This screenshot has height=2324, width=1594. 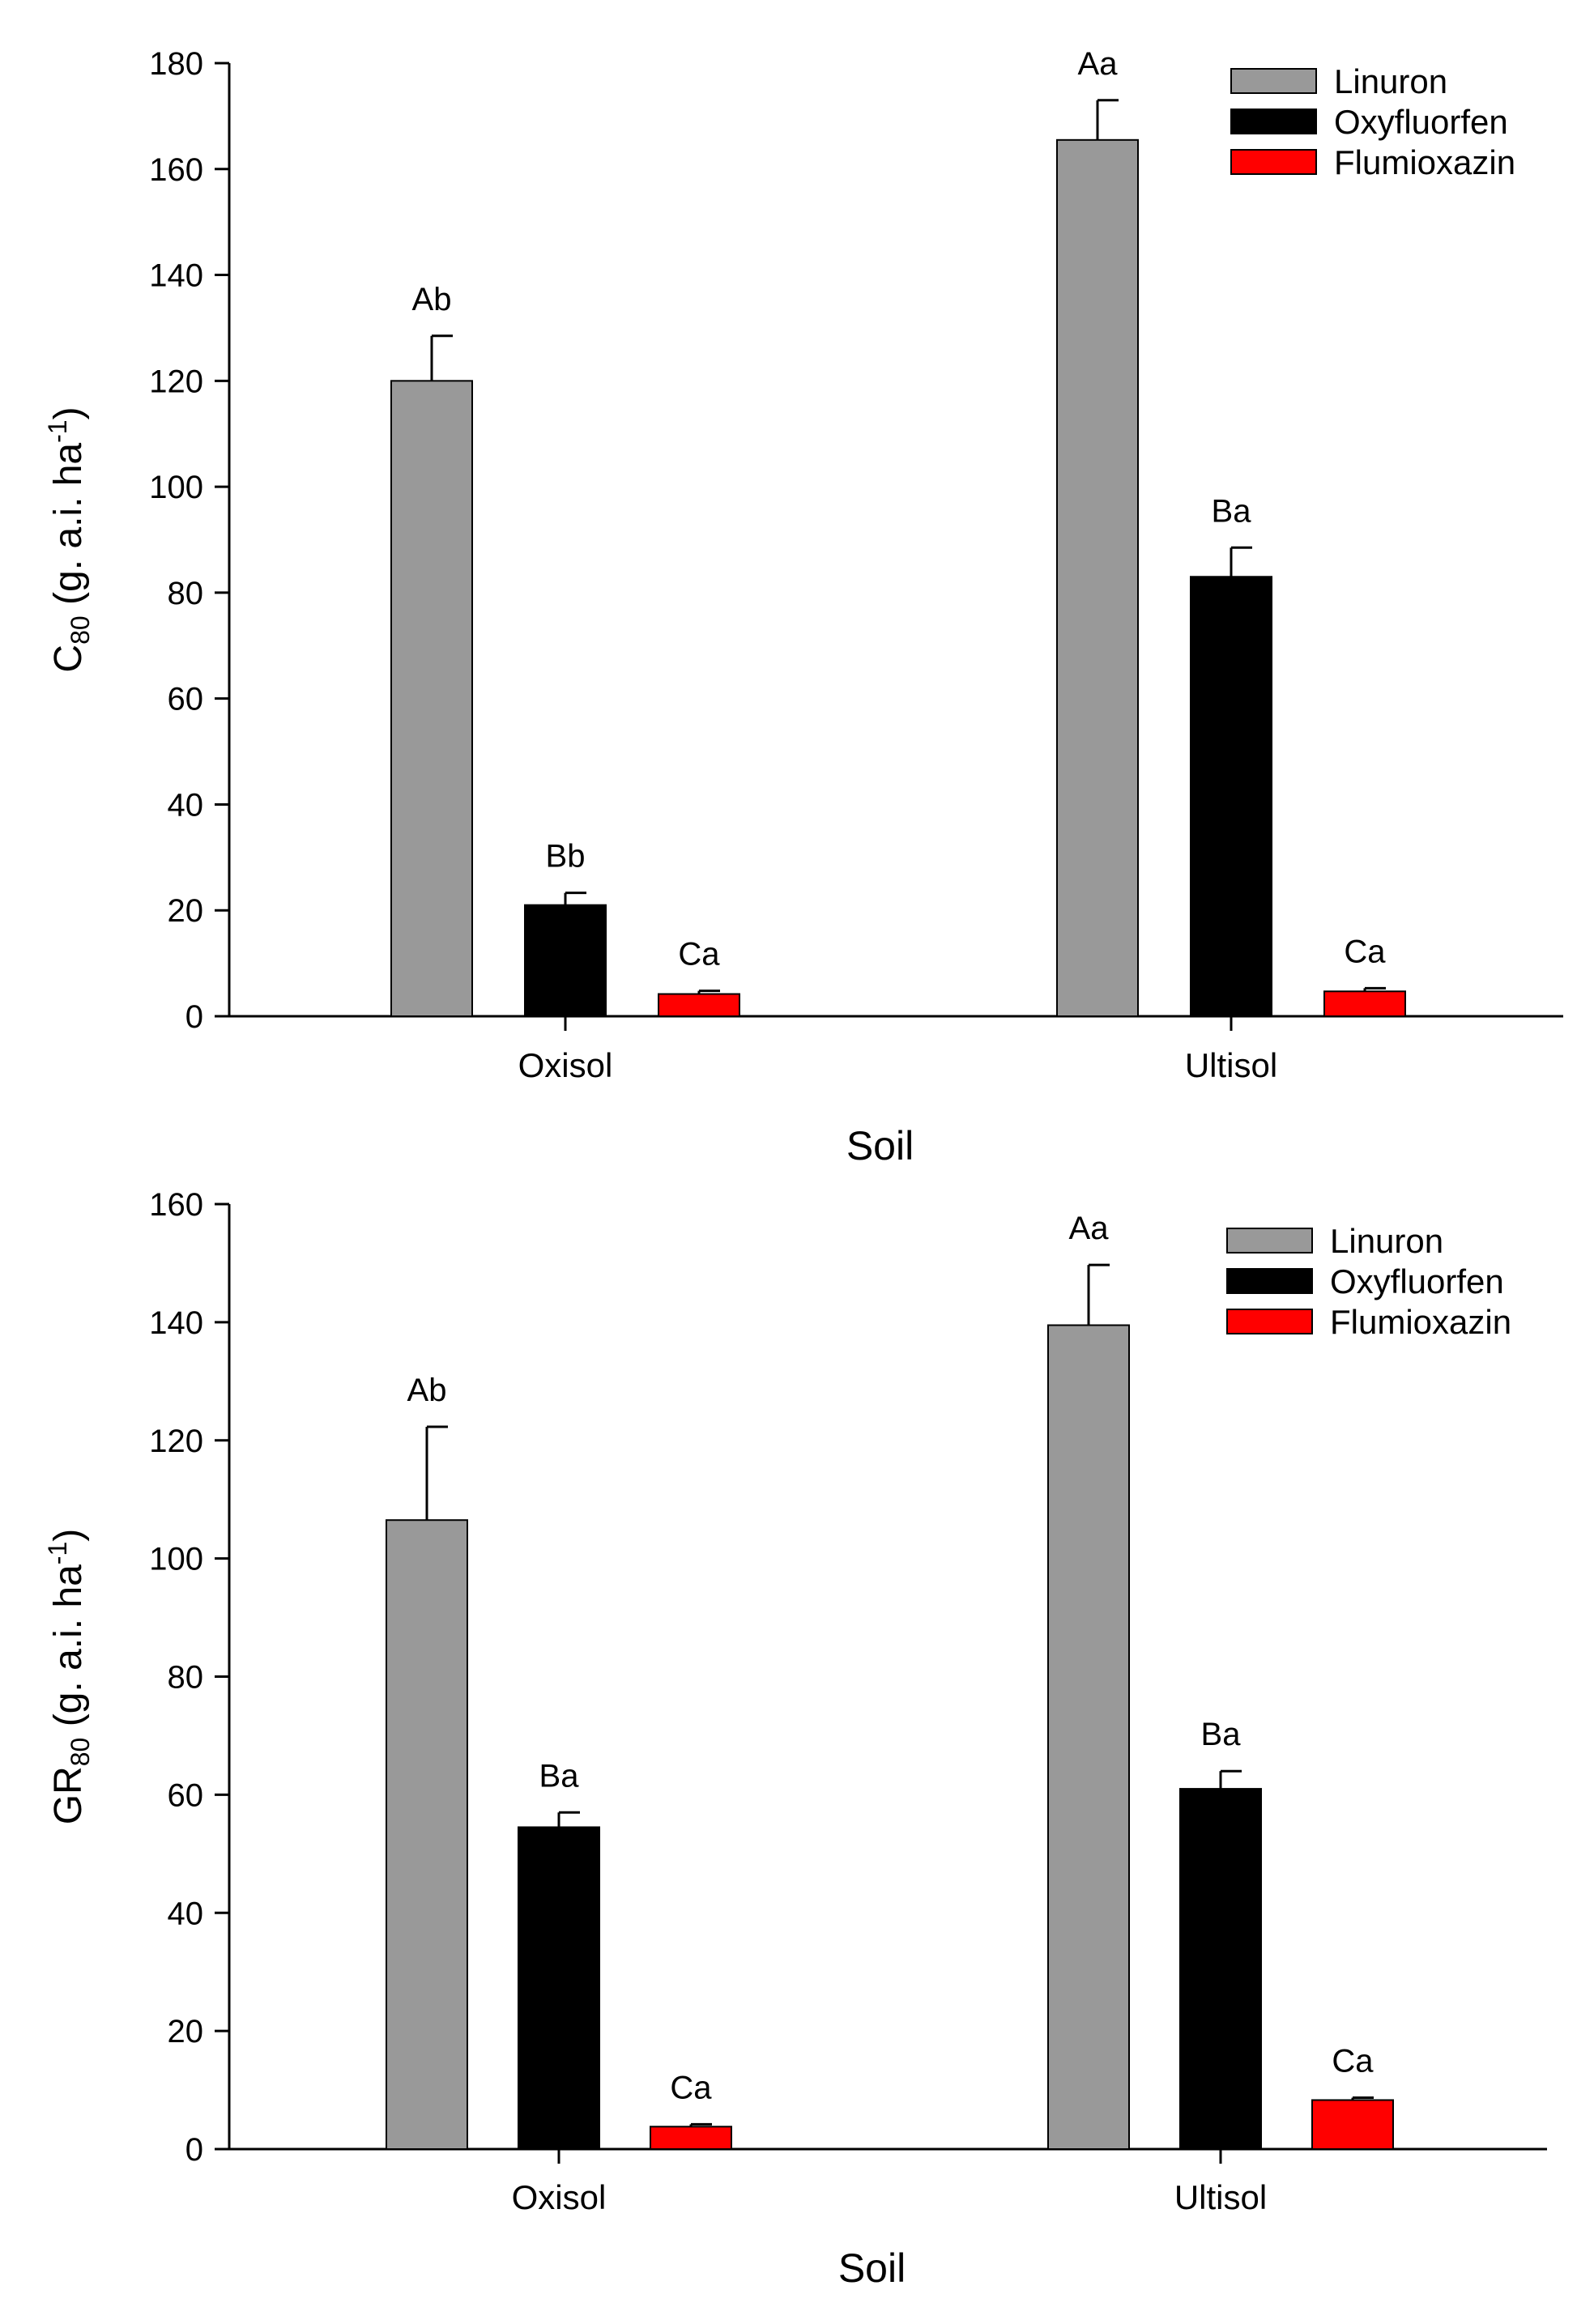 I want to click on y-axis-title-main: GR, so click(x=68, y=1795).